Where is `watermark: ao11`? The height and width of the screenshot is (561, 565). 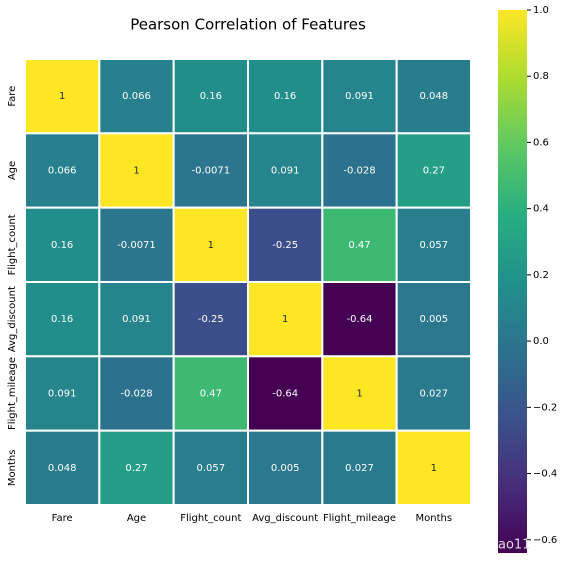 watermark: ao11 is located at coordinates (514, 545).